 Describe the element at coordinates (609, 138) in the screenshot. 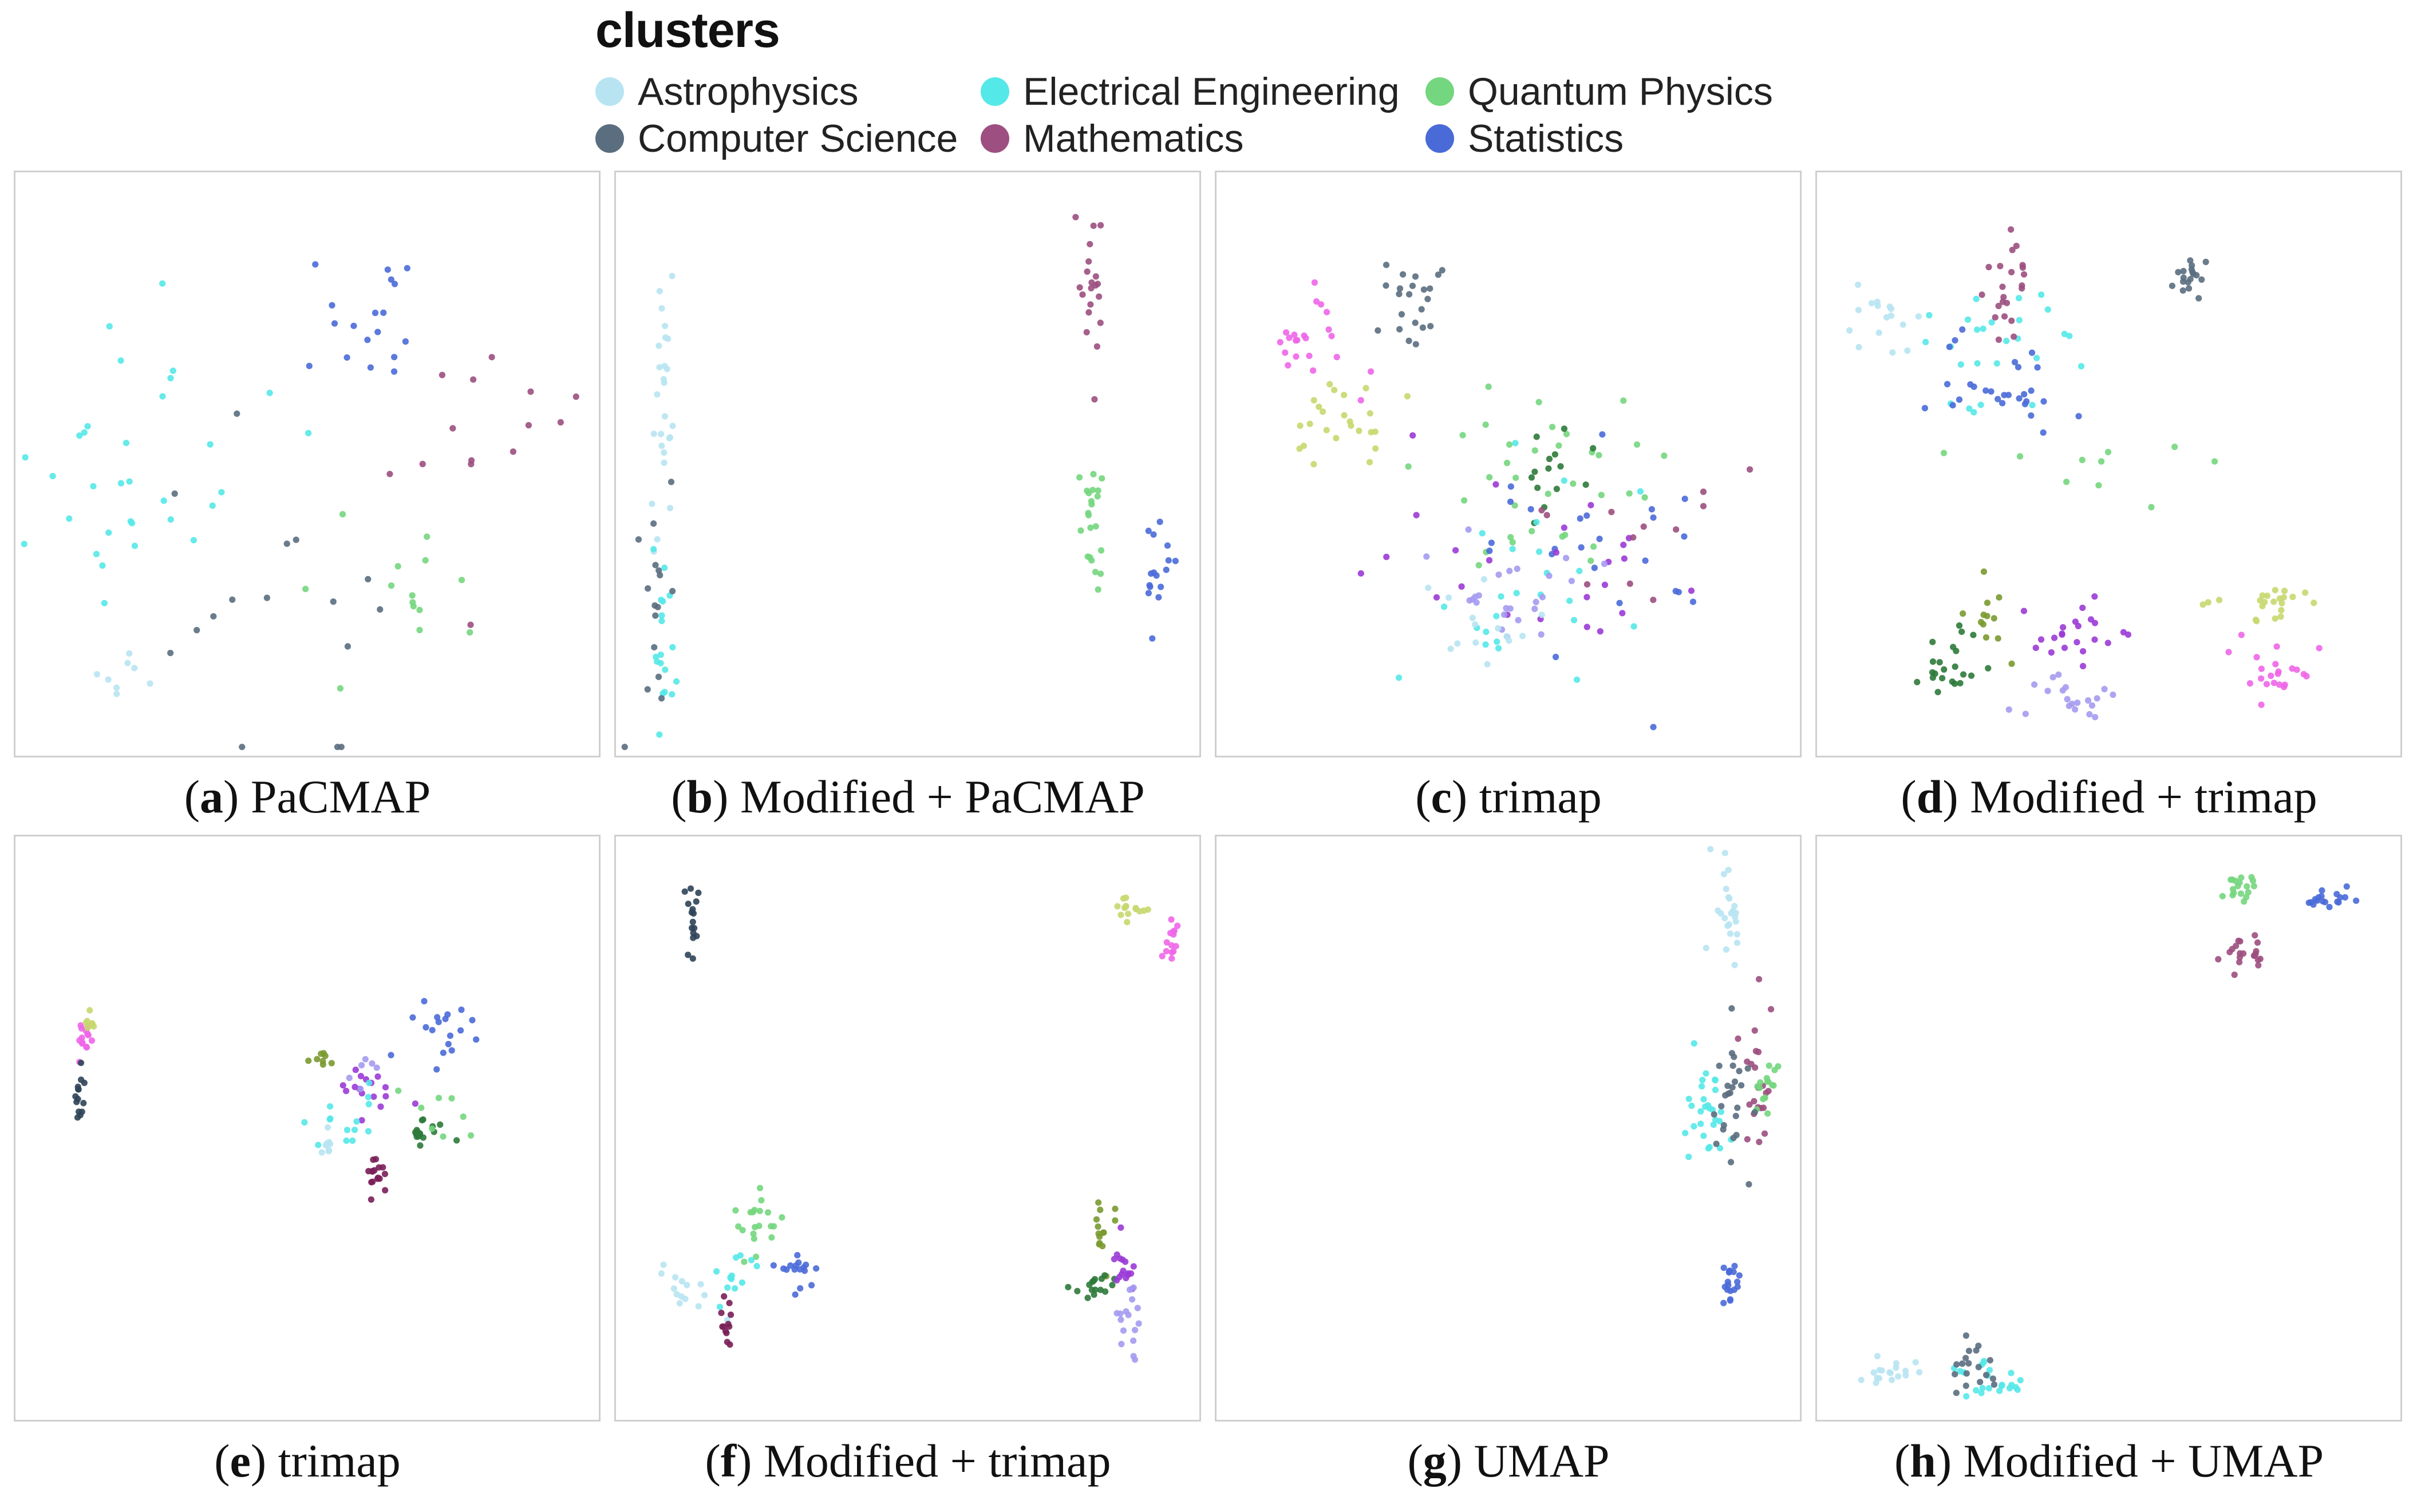

I see `legend-swatch-computer-science-icon` at that location.